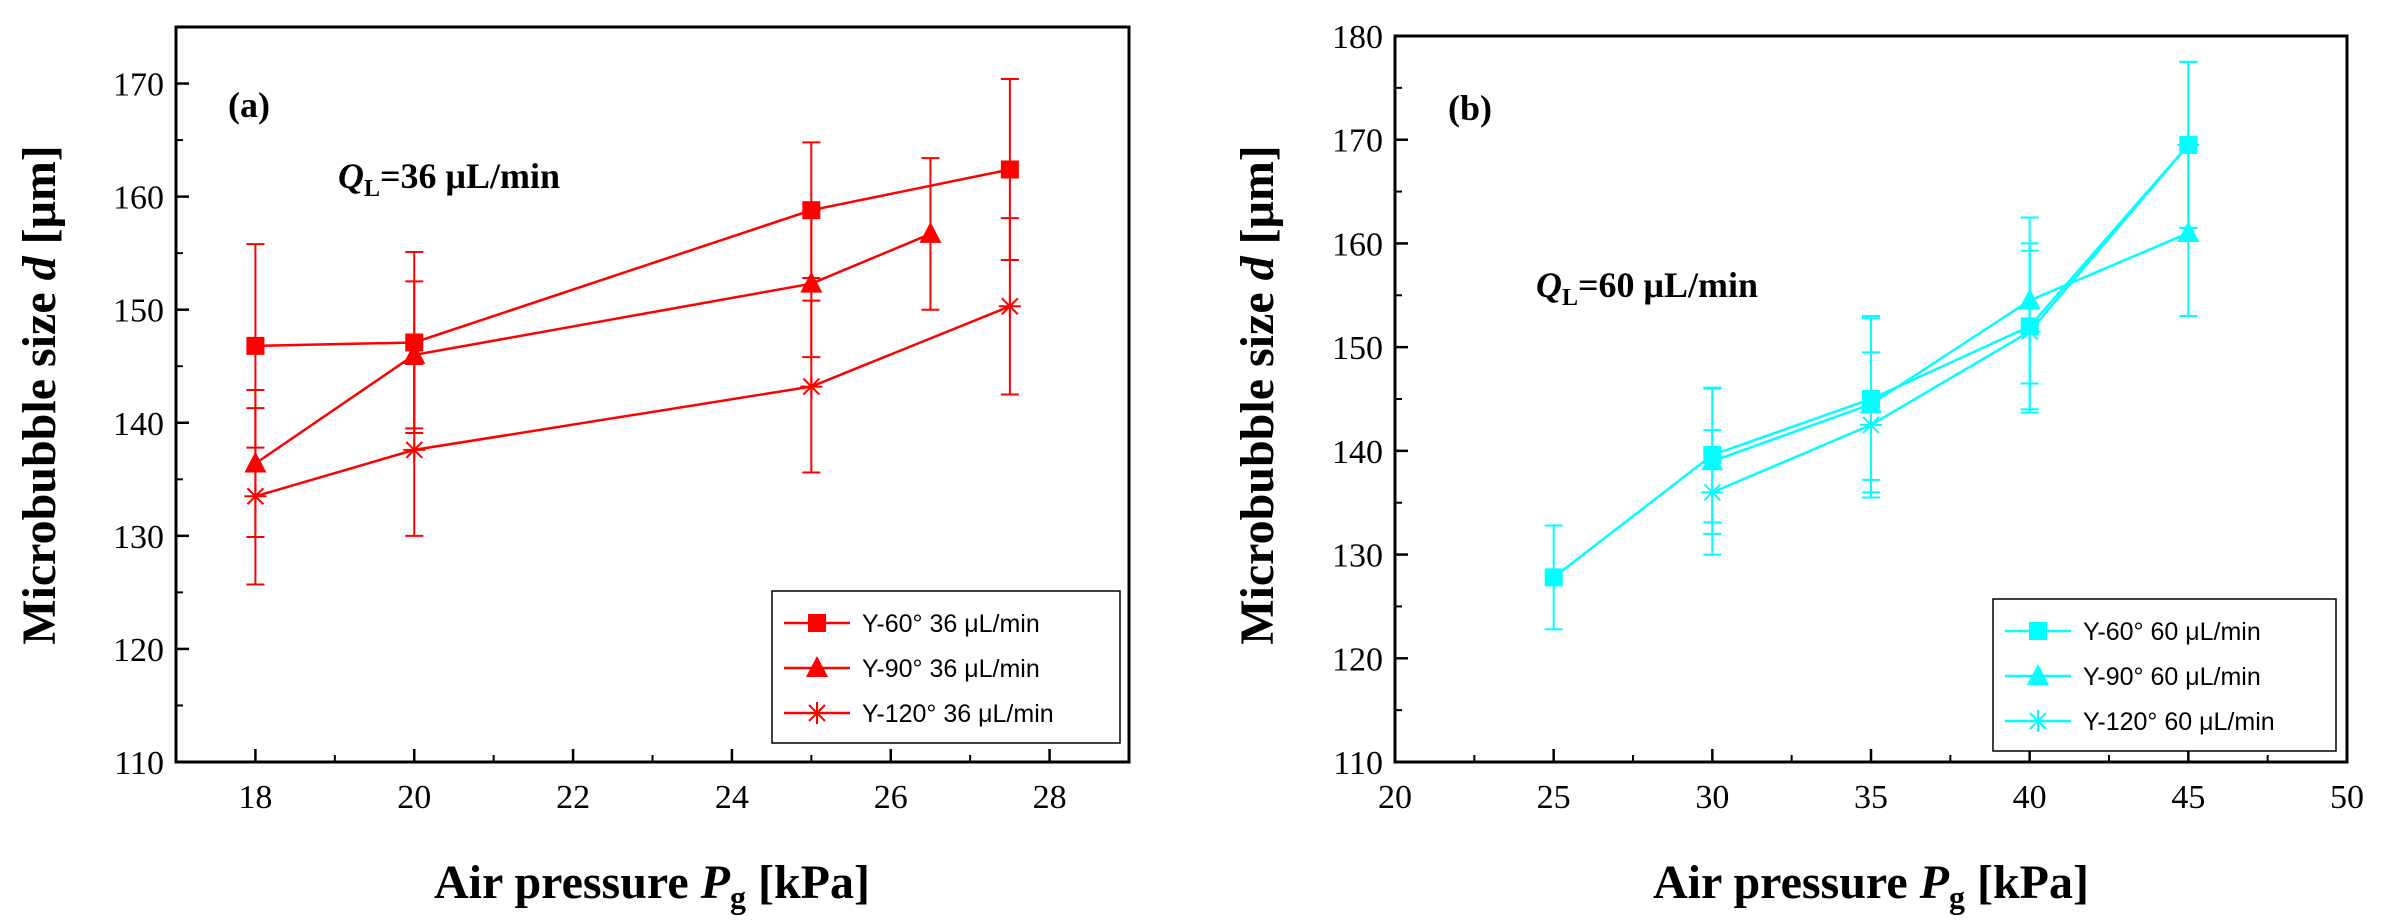 The height and width of the screenshot is (923, 2395). I want to click on annotation-b: QL=60 μL/min, so click(1647, 288).